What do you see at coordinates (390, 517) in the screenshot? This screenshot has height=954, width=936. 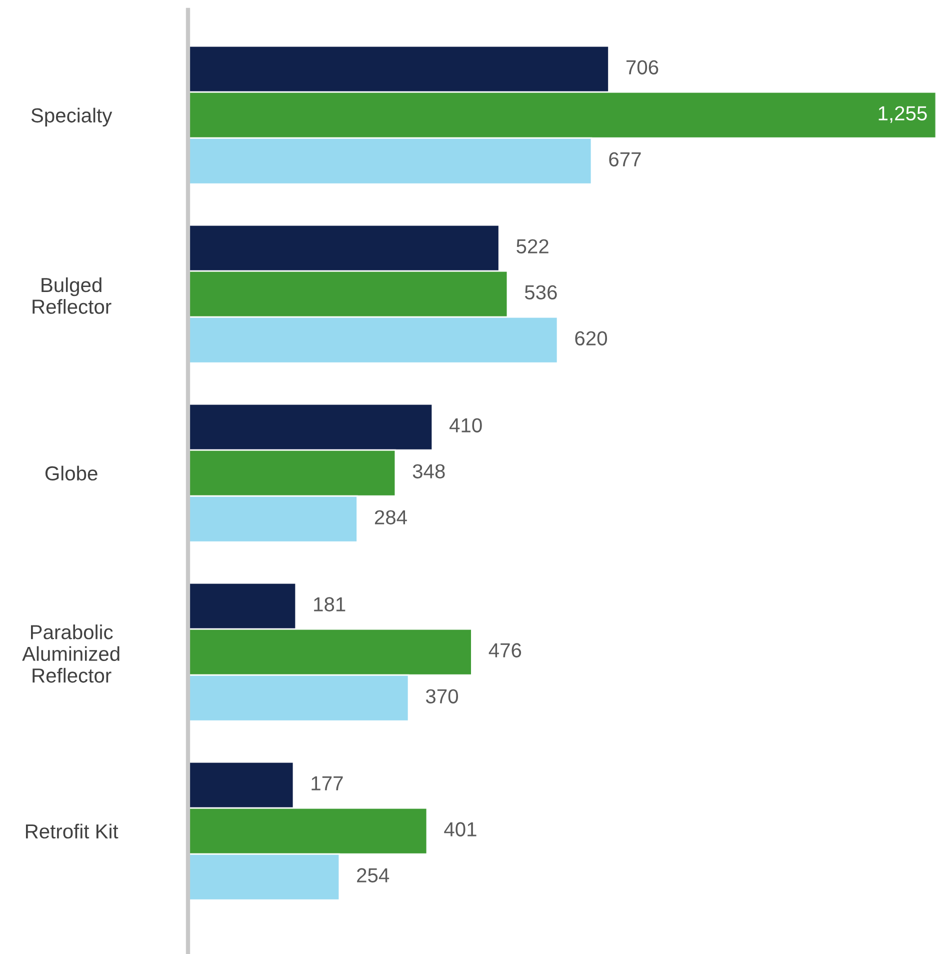 I see `data-label: 284` at bounding box center [390, 517].